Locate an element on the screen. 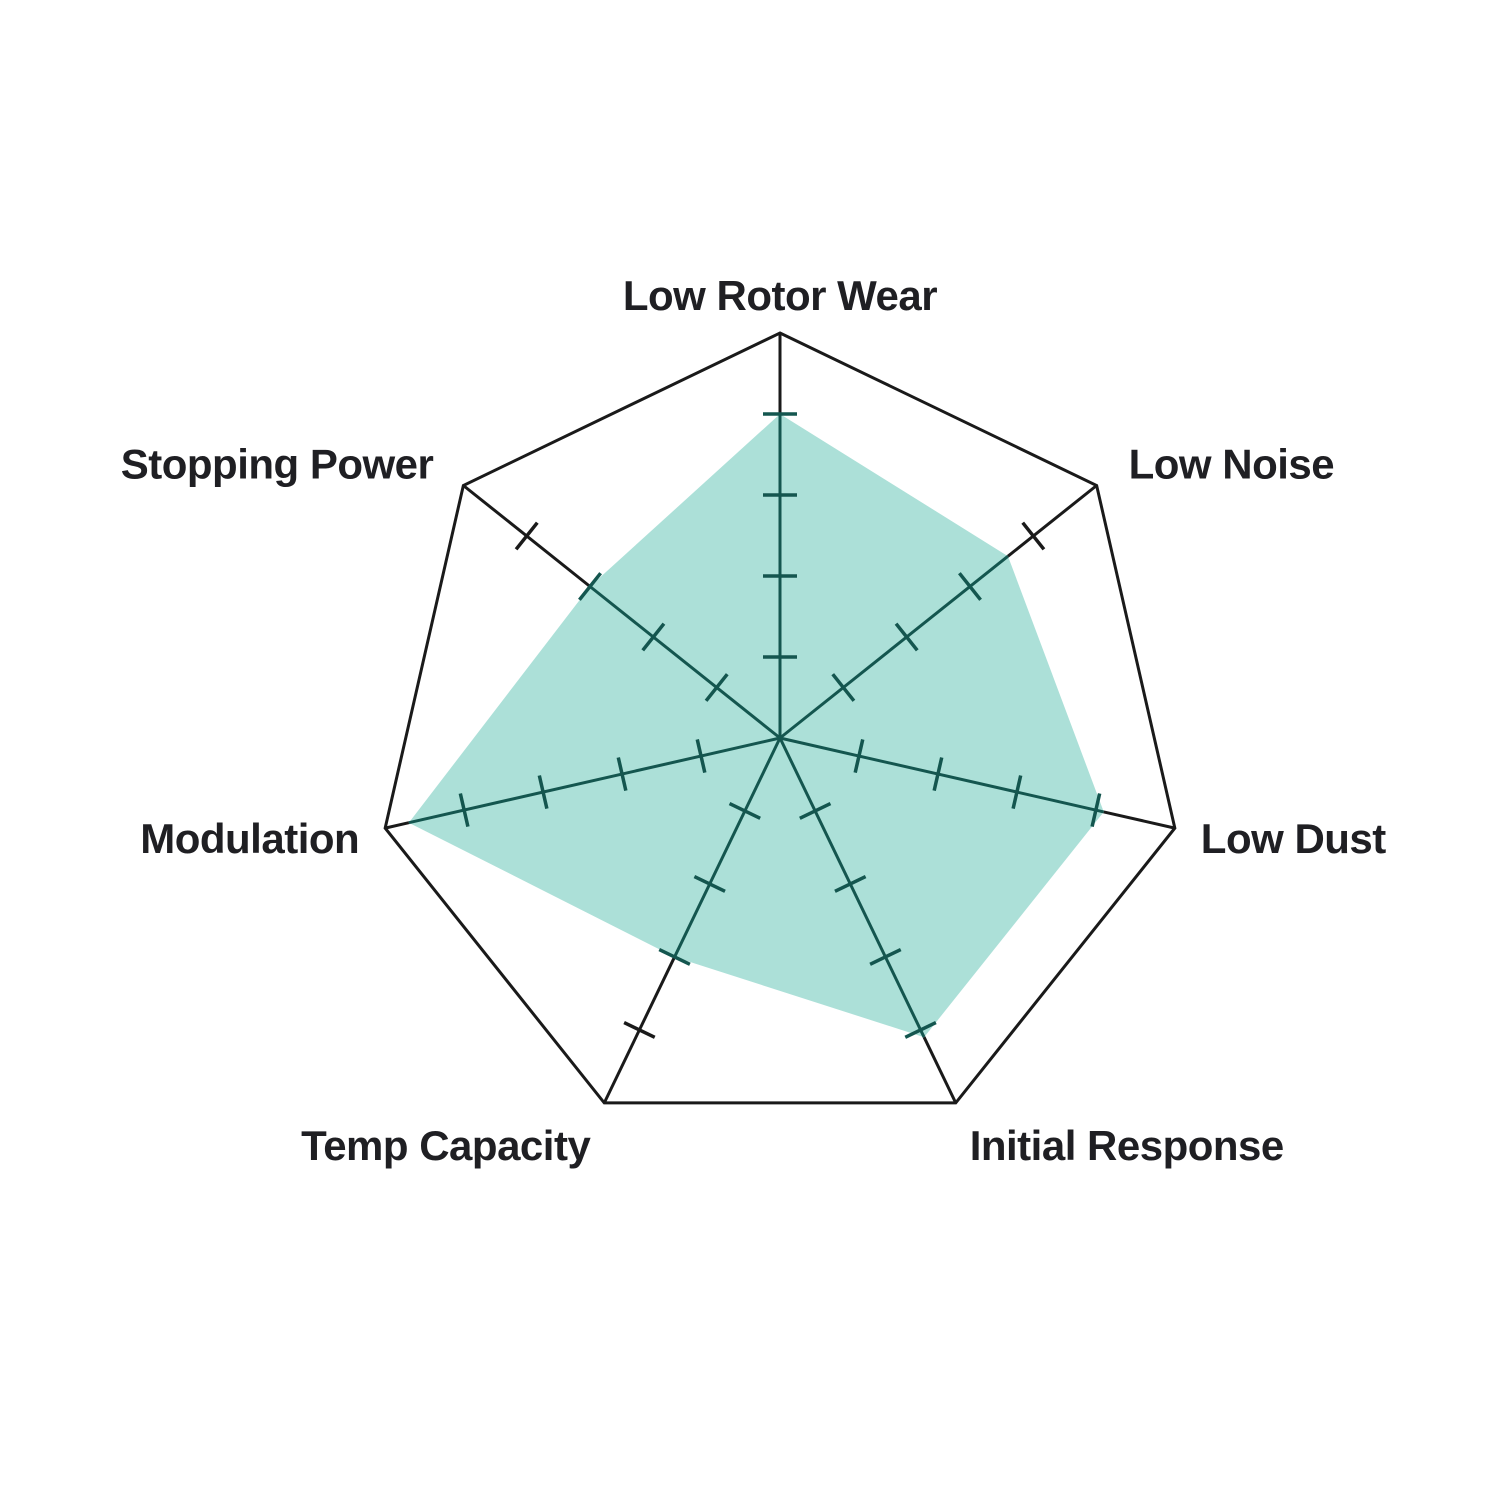  axis-label-low-noise: Low Noise is located at coordinates (1232, 464).